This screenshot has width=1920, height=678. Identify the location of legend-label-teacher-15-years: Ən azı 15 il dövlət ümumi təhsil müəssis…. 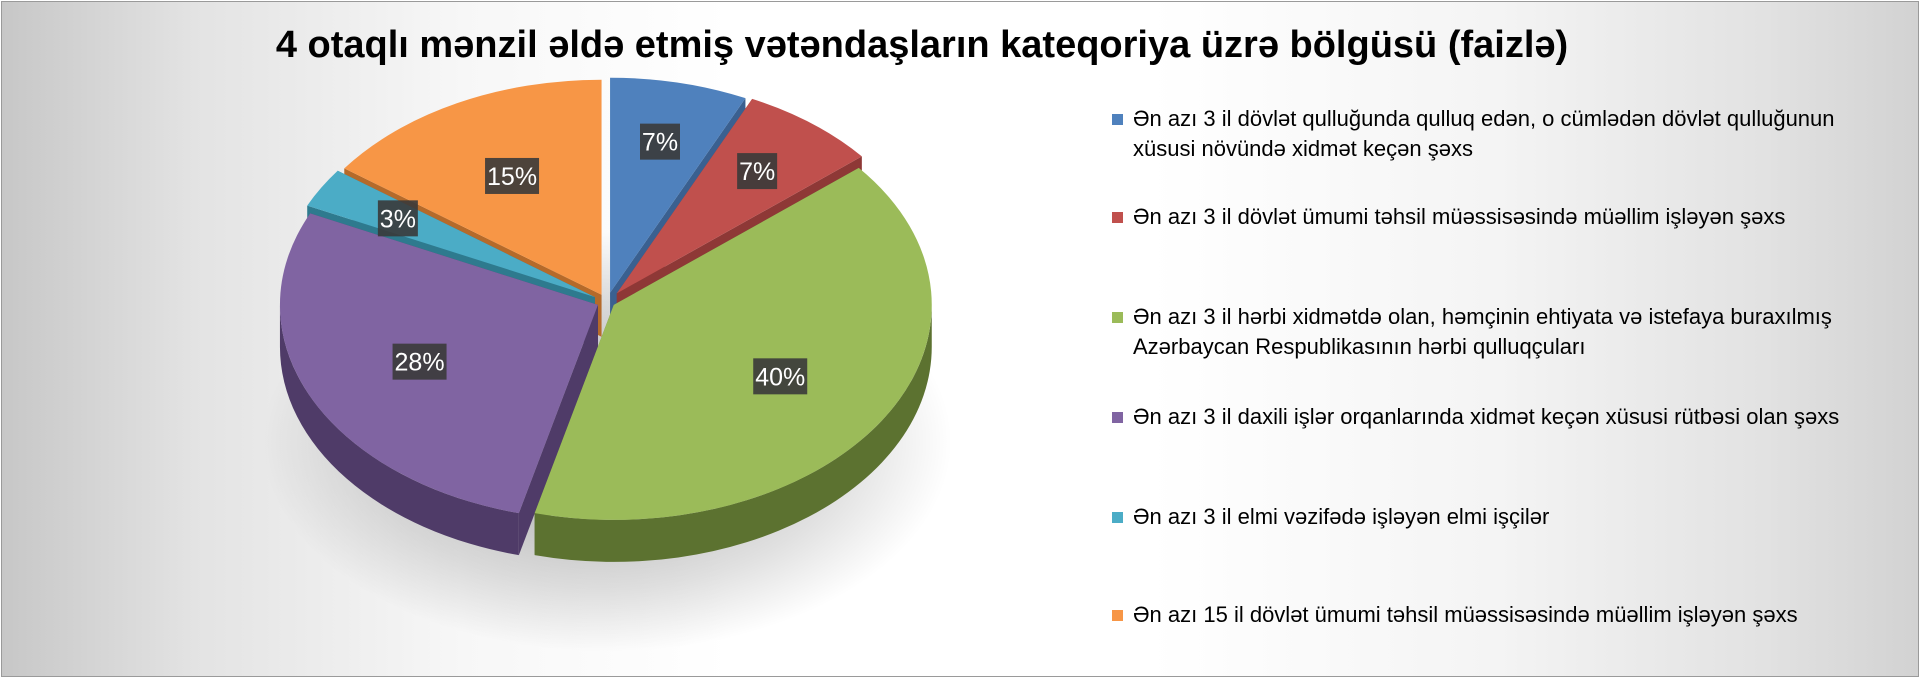
(1465, 614).